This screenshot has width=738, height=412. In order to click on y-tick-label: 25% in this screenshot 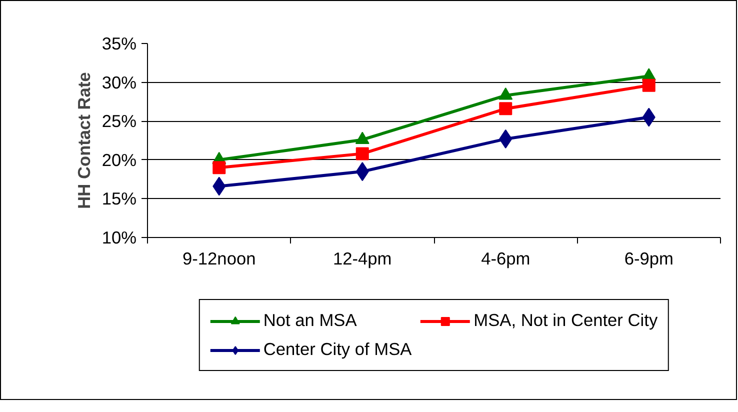, I will do `click(119, 121)`.